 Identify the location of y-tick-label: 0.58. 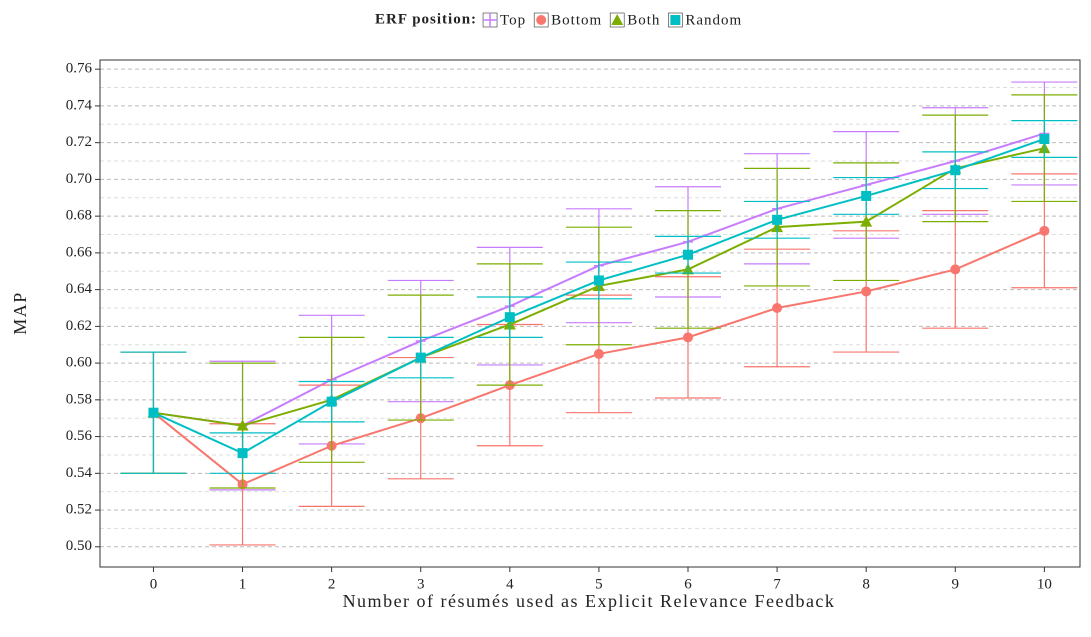
(79, 399).